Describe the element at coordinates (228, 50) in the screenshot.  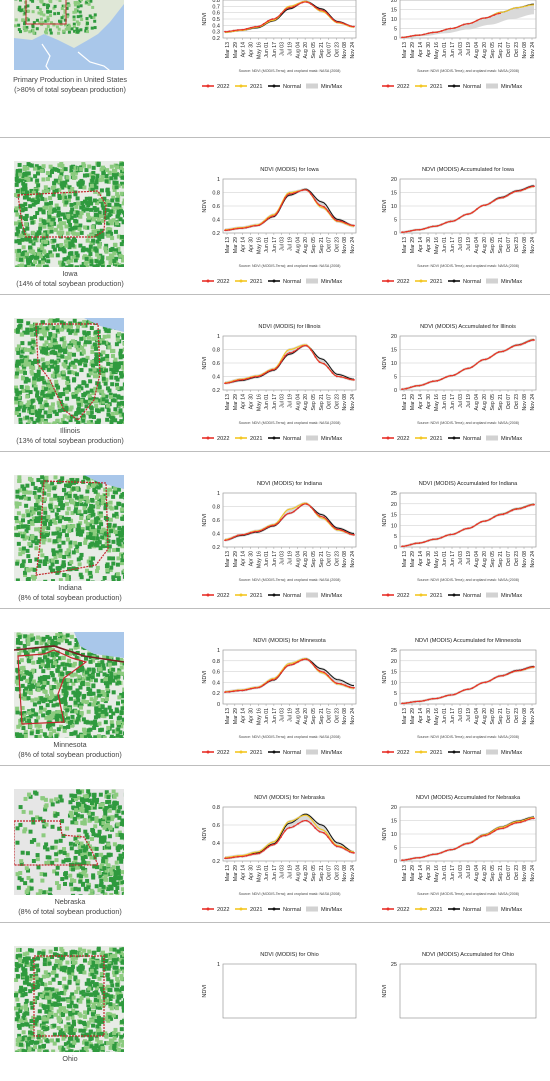
I see `r0-ndvi-xtick-label: Mar 13` at that location.